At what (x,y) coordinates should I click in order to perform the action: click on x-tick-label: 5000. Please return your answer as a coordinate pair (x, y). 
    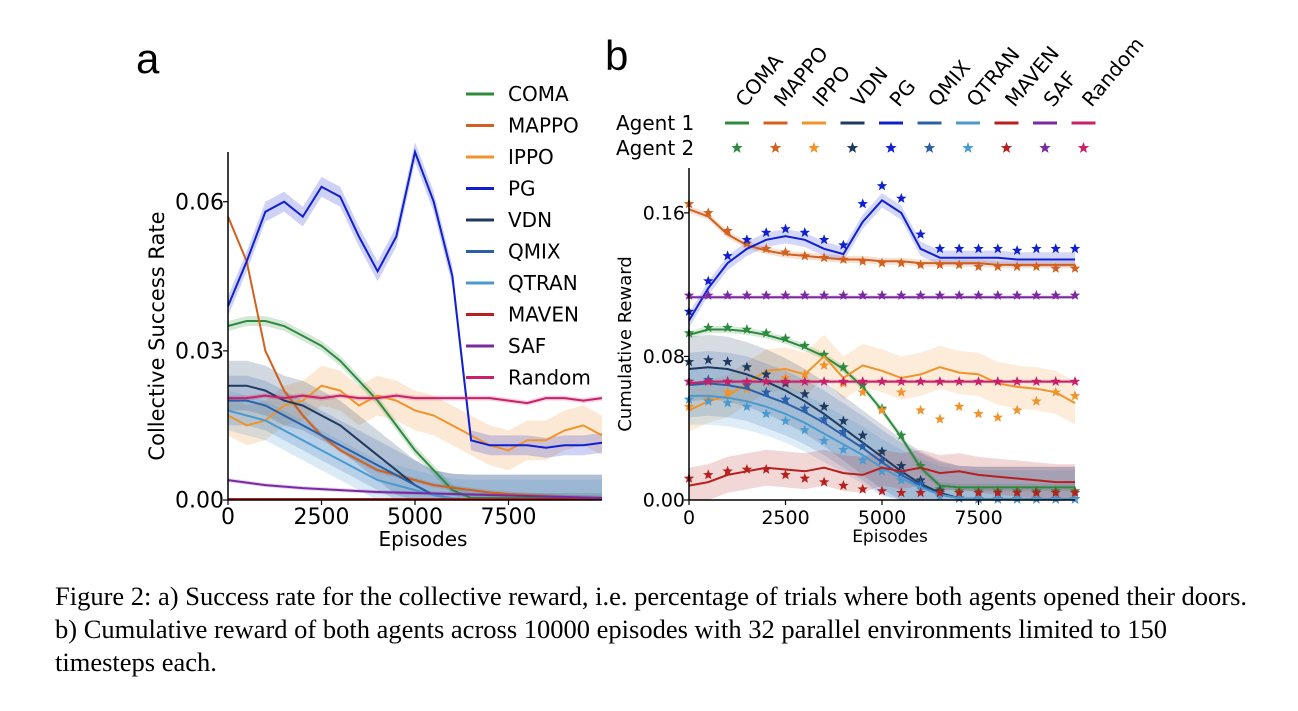
    Looking at the image, I should click on (415, 517).